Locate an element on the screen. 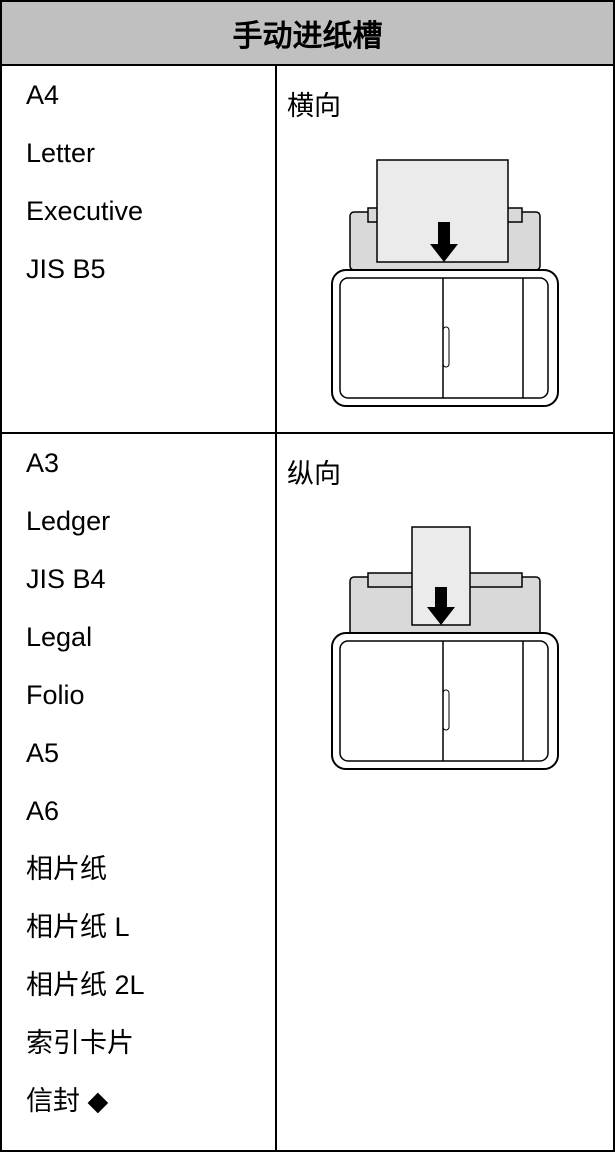 Image resolution: width=615 pixels, height=1152 pixels. paper-size: A4 is located at coordinates (43, 95).